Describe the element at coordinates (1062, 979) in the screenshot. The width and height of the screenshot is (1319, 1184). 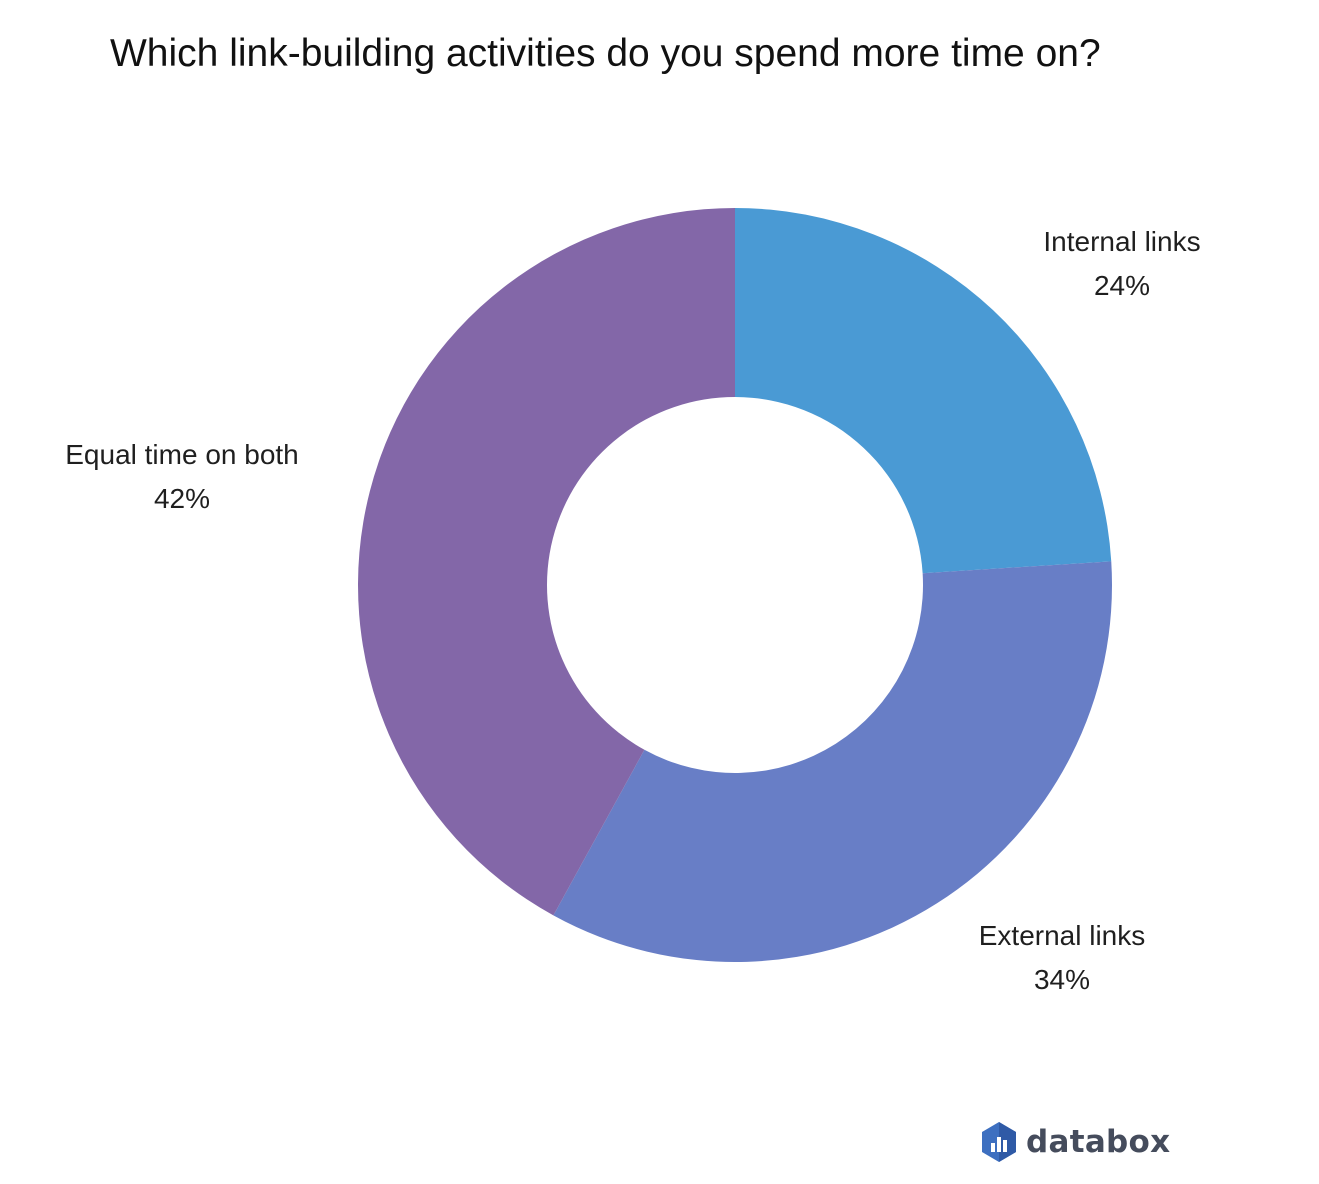
I see `slice-value: 34%` at that location.